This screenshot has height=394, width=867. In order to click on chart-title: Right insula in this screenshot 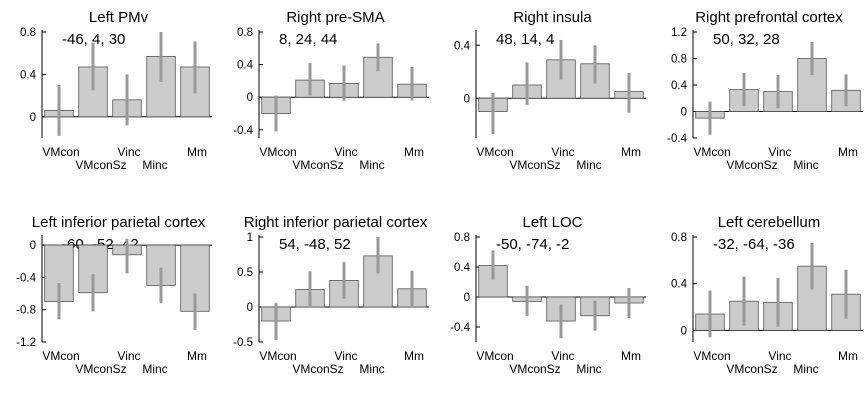, I will do `click(552, 17)`.